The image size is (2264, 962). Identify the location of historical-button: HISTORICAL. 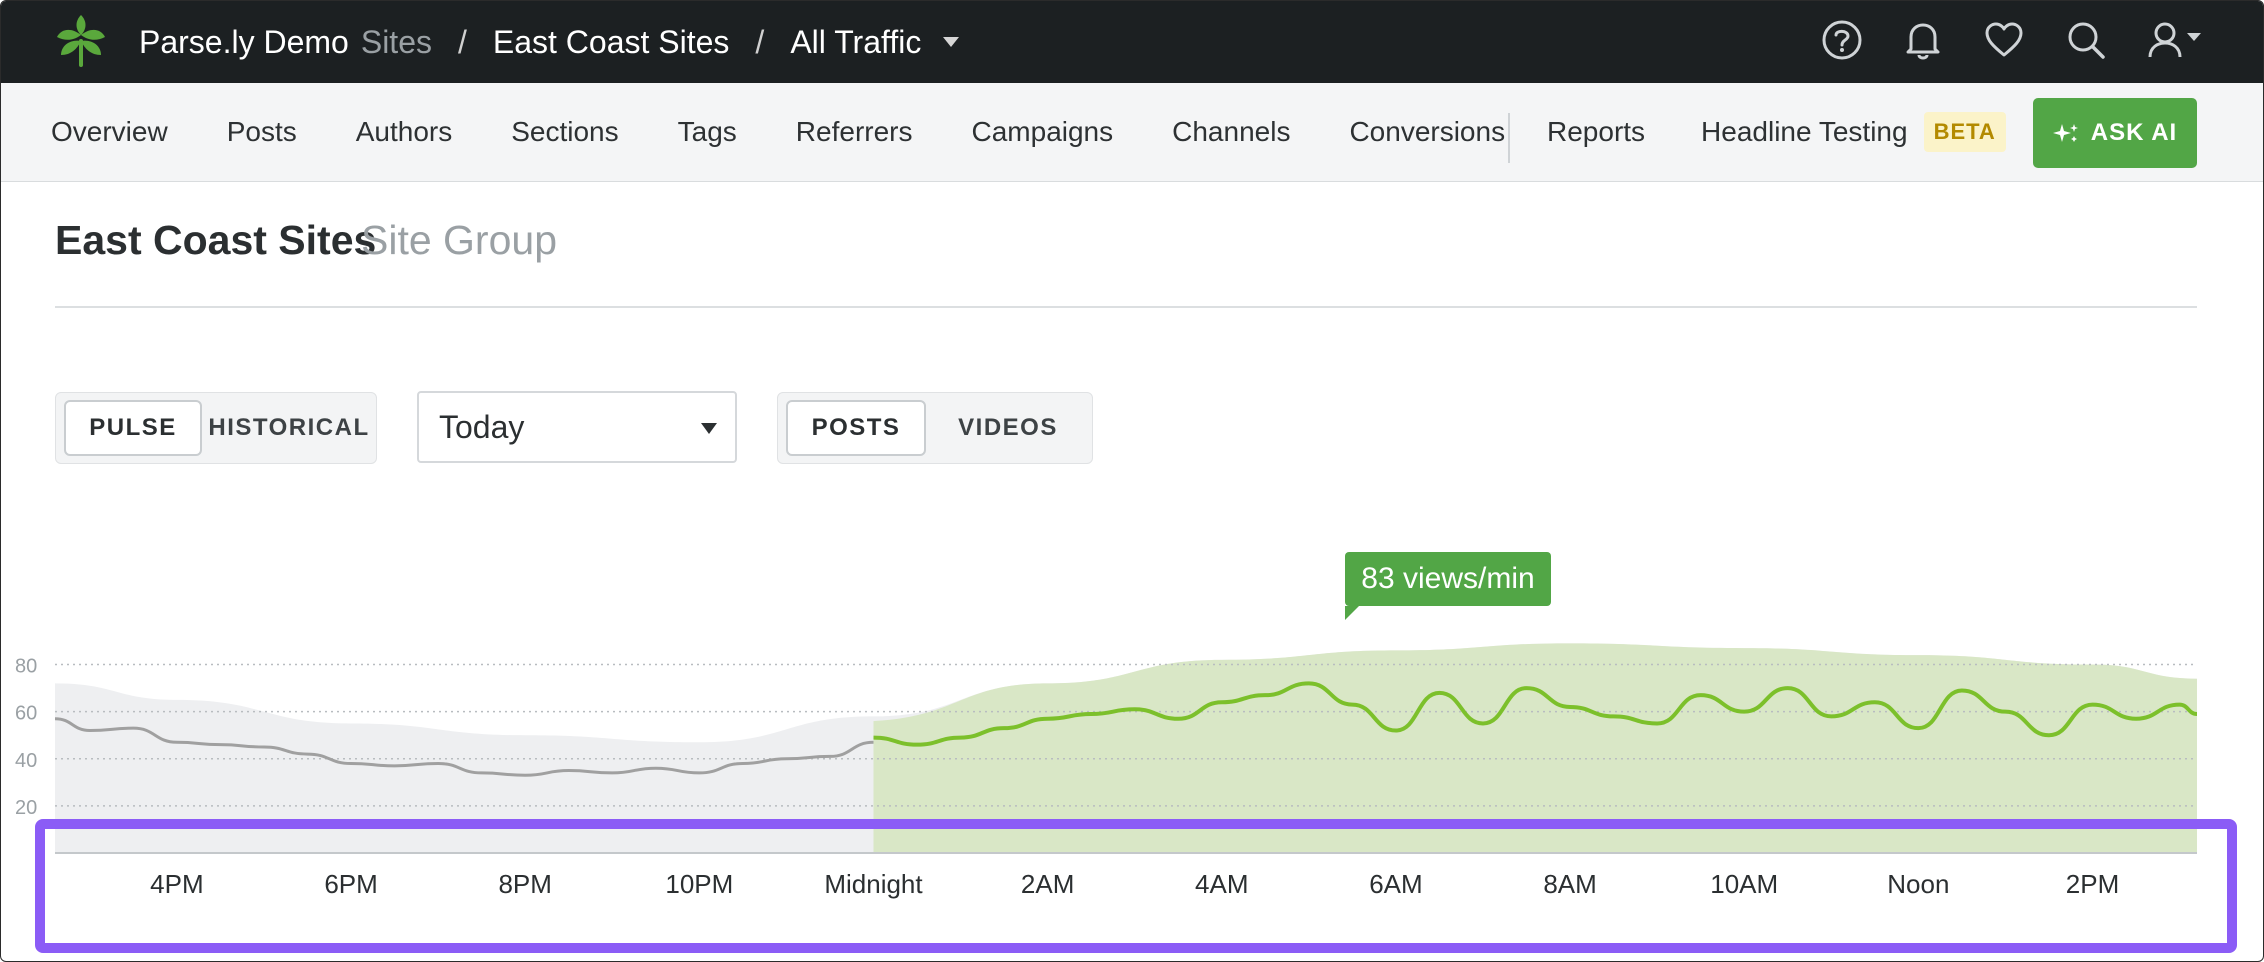
(289, 427).